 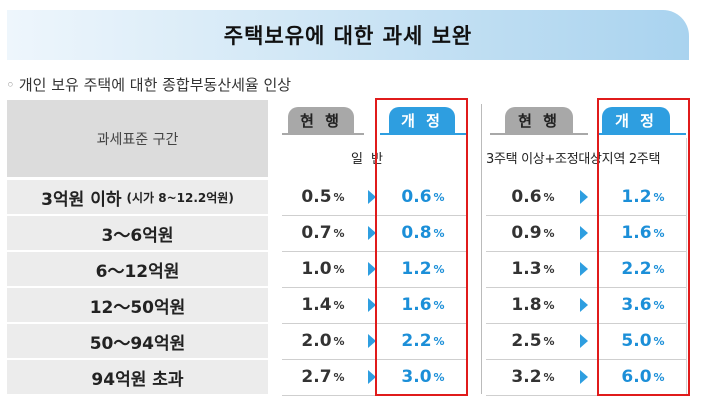 I want to click on value-current-multi: 2.5%, so click(x=533, y=341).